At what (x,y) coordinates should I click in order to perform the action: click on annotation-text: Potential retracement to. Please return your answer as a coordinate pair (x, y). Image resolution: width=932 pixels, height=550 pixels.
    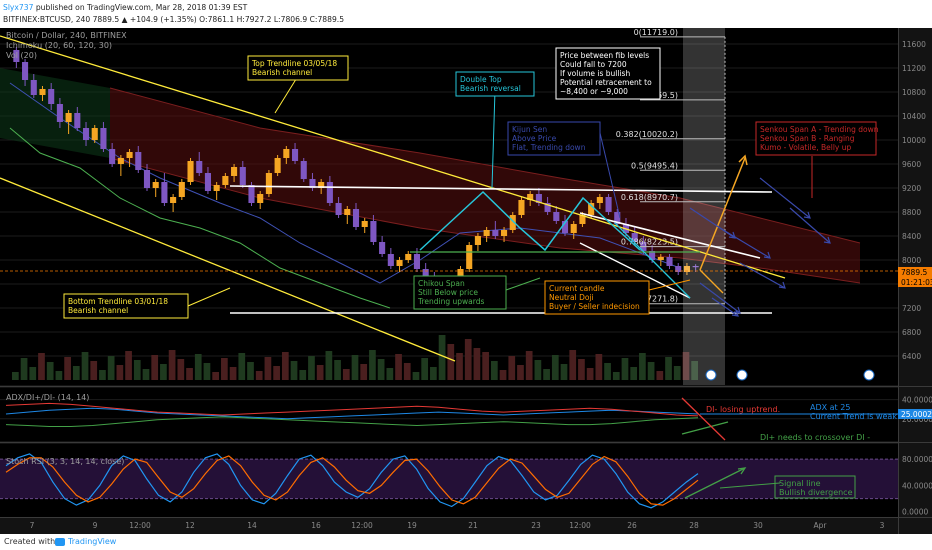
    Looking at the image, I should click on (606, 82).